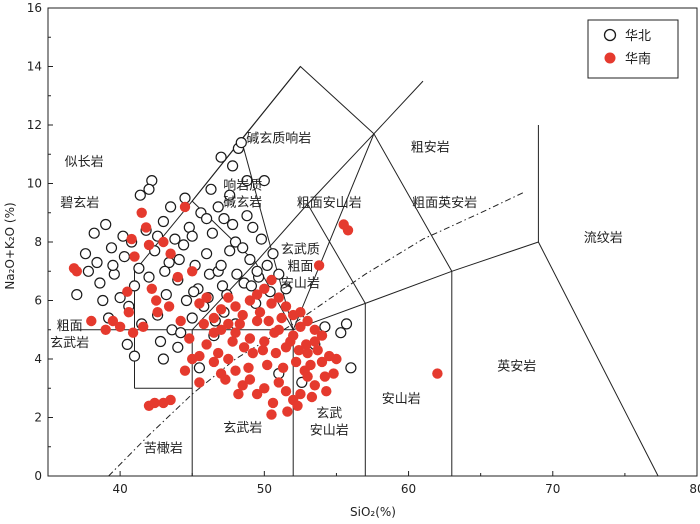  I want to click on legend-box, so click(633, 49).